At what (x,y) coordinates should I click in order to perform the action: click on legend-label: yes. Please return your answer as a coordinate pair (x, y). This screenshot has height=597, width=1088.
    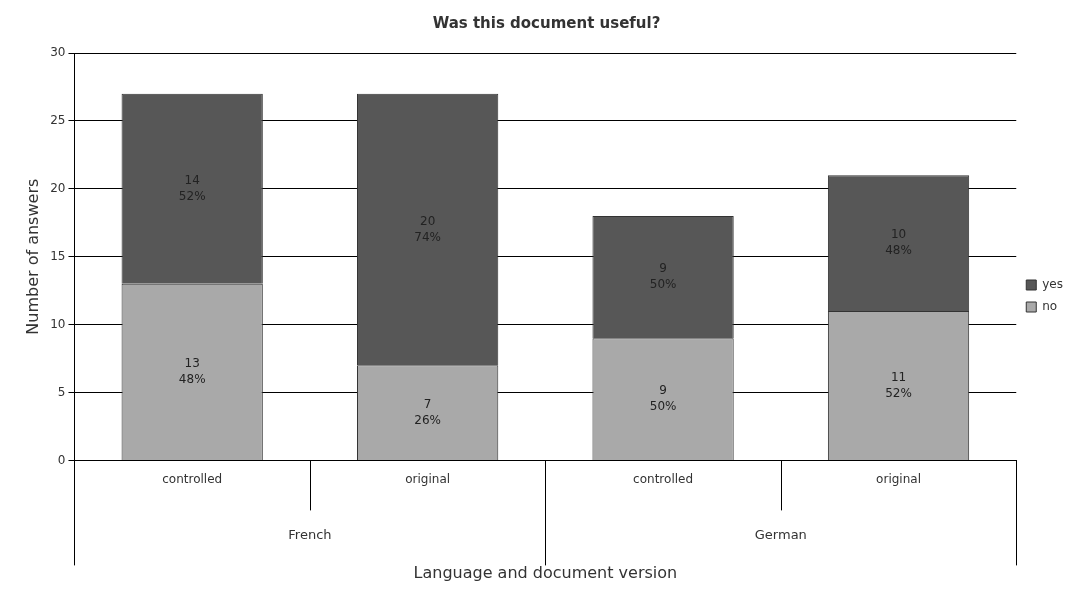
    Looking at the image, I should click on (1053, 284).